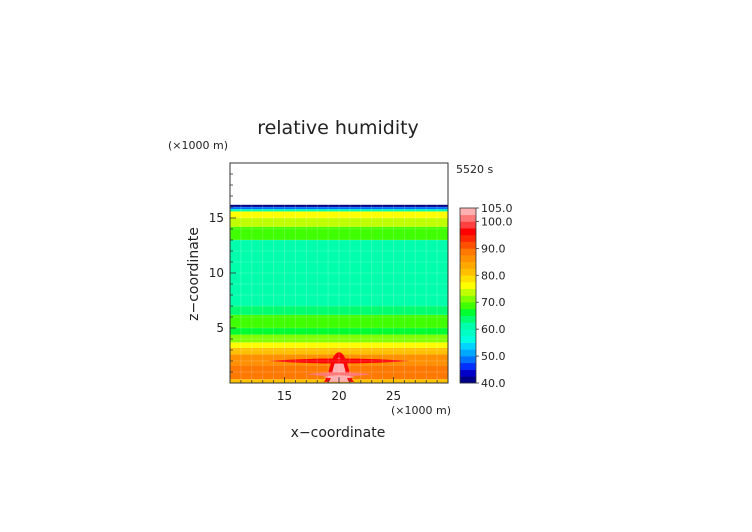 The width and height of the screenshot is (752, 532). Describe the element at coordinates (493, 383) in the screenshot. I see `colorbar-tick-label: 40.0` at that location.